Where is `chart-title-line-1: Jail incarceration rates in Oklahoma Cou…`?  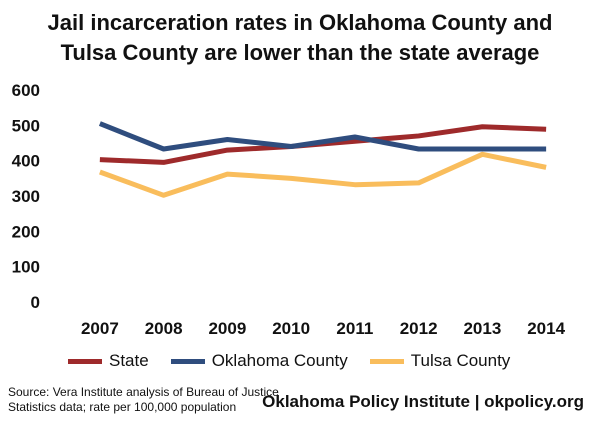
chart-title-line-1: Jail incarceration rates in Oklahoma Cou… is located at coordinates (300, 22).